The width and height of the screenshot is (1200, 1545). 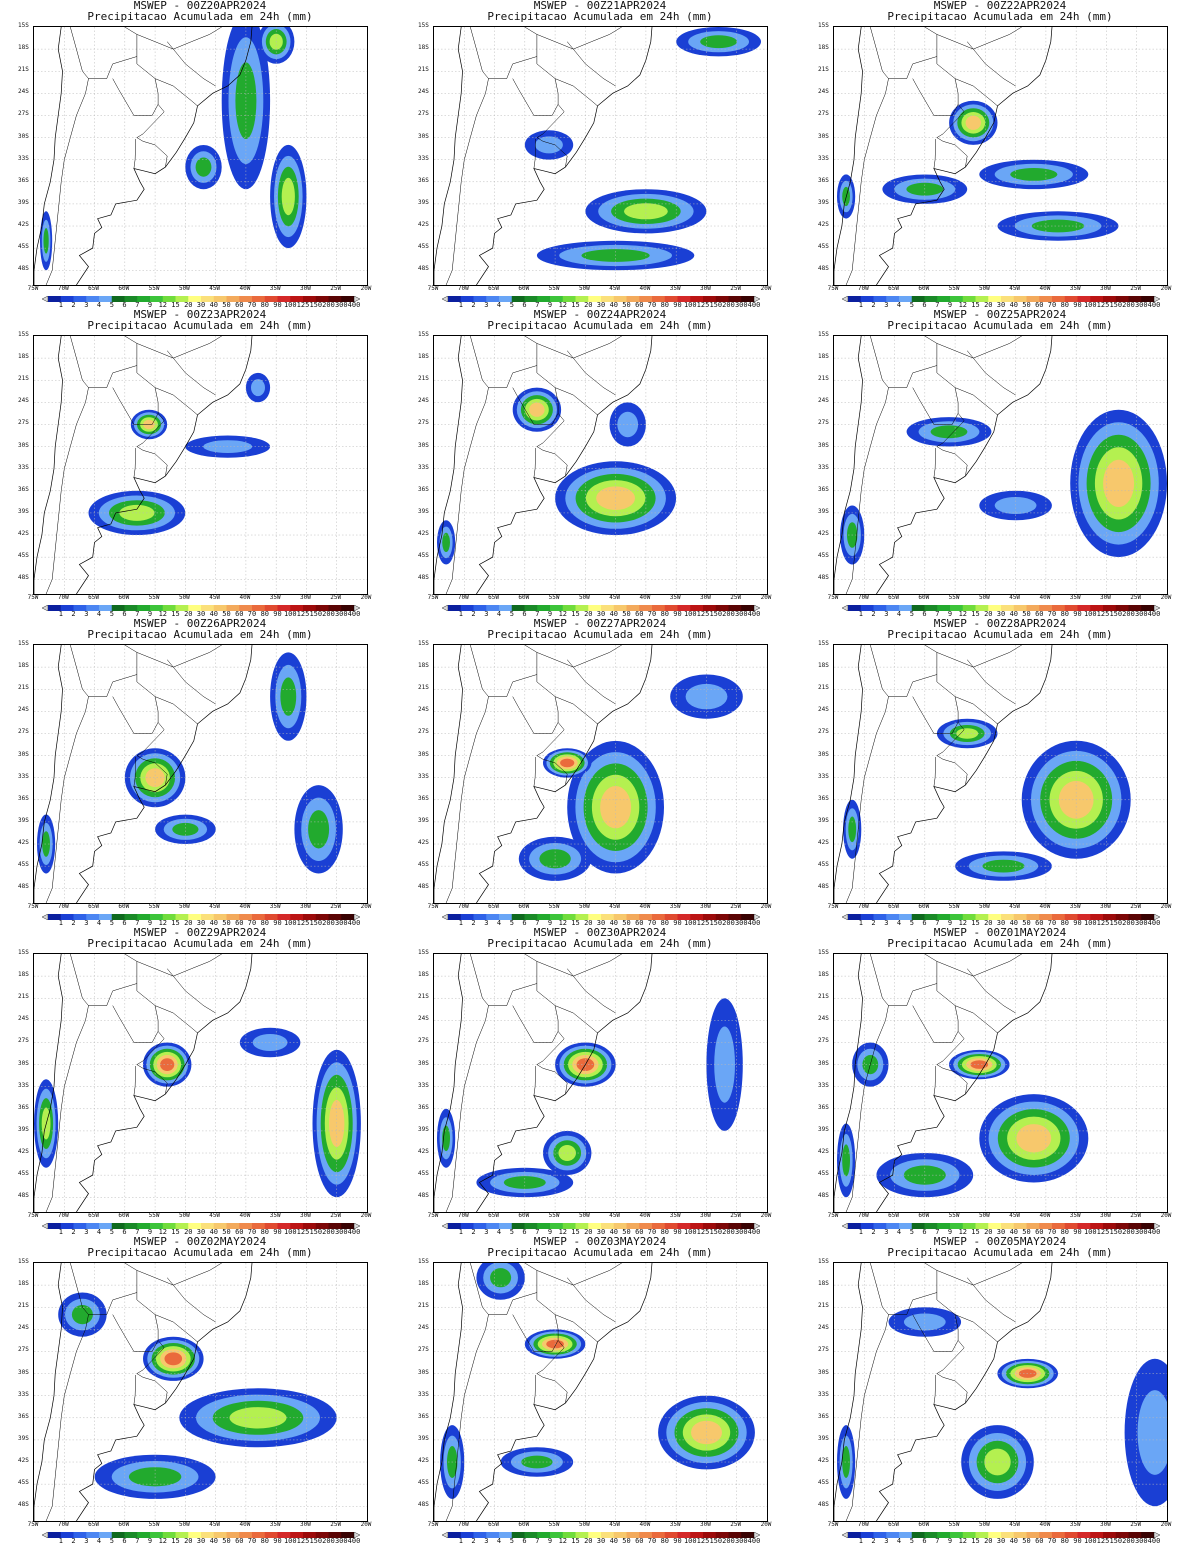 What do you see at coordinates (1026, 305) in the screenshot?
I see `colorbar-label: 50` at bounding box center [1026, 305].